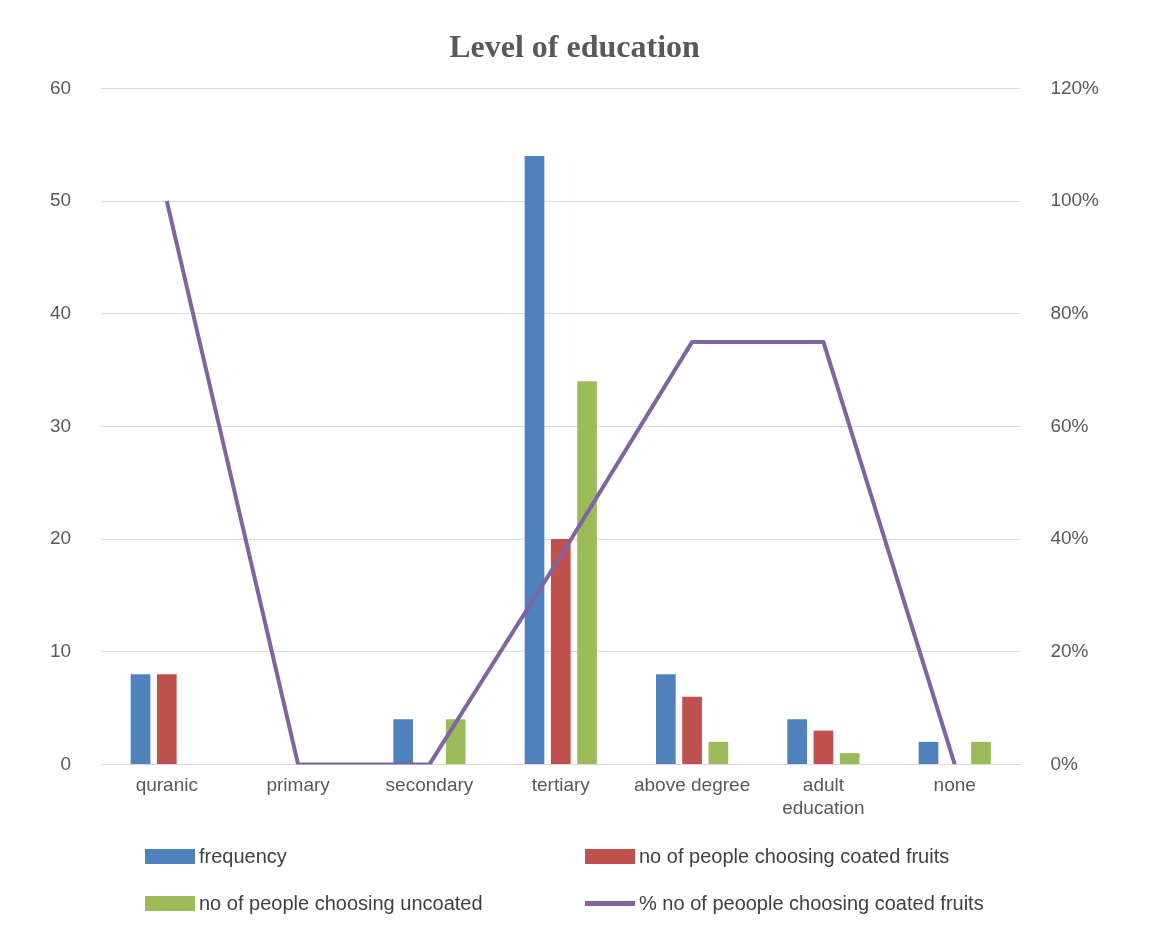  I want to click on y-tick-label: 30, so click(60, 425).